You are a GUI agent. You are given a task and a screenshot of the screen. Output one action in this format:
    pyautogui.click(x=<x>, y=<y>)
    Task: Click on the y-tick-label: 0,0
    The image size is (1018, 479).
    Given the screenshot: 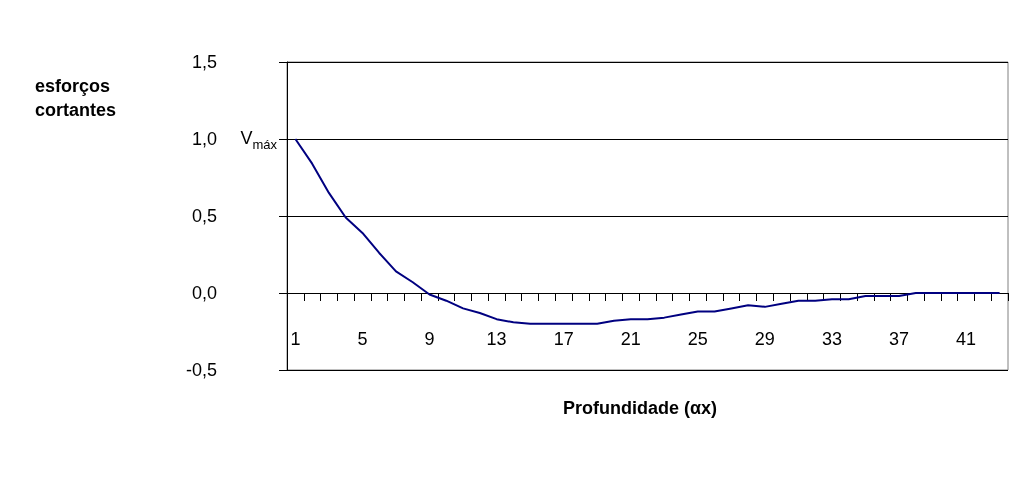 What is the action you would take?
    pyautogui.click(x=204, y=293)
    